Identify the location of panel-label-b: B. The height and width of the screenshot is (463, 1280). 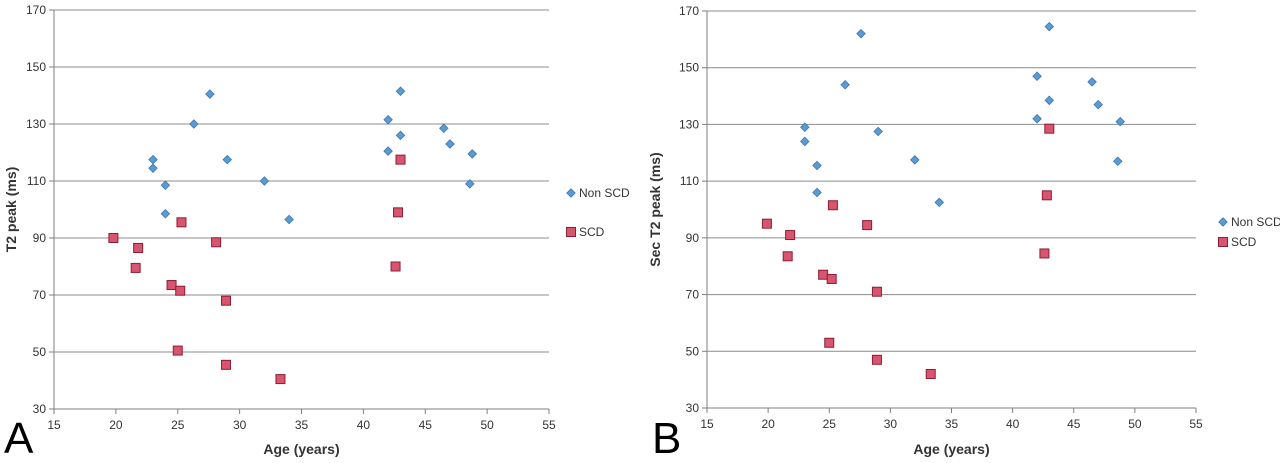
(667, 438).